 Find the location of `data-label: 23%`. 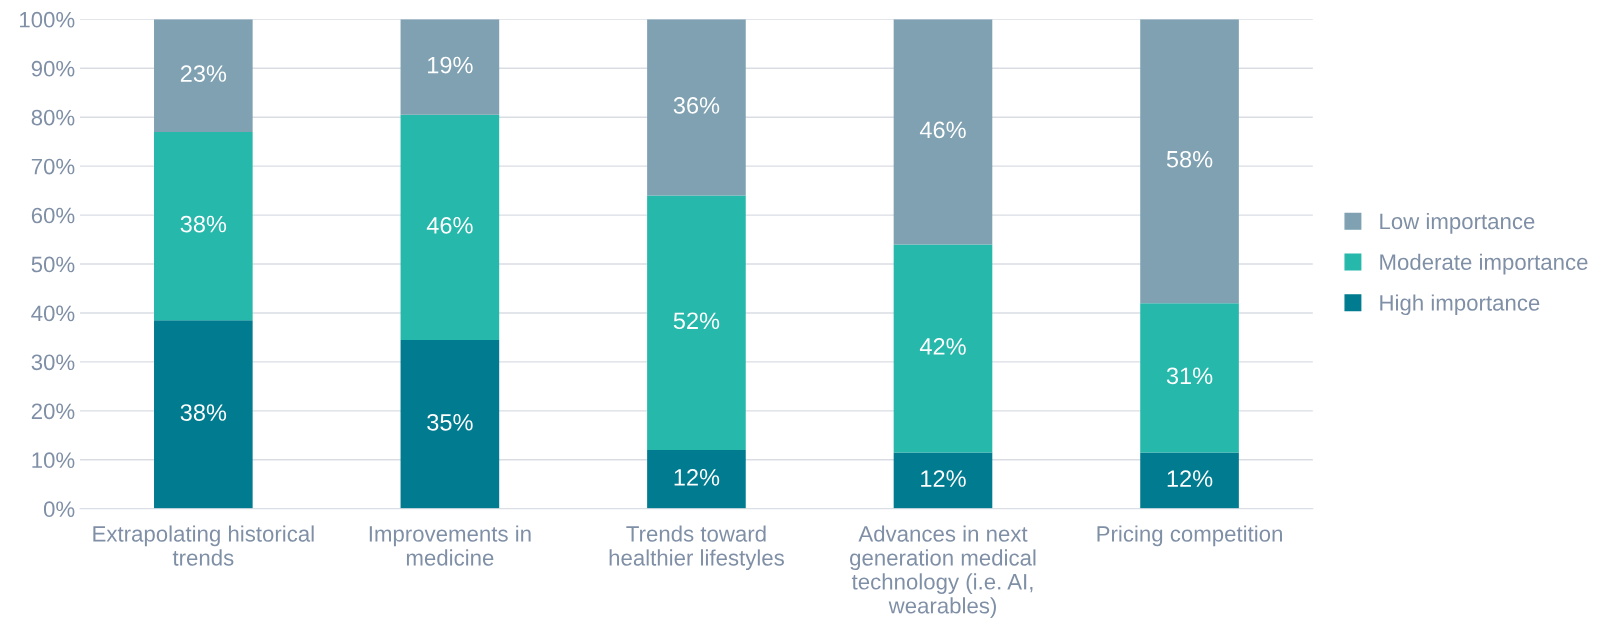

data-label: 23% is located at coordinates (203, 73).